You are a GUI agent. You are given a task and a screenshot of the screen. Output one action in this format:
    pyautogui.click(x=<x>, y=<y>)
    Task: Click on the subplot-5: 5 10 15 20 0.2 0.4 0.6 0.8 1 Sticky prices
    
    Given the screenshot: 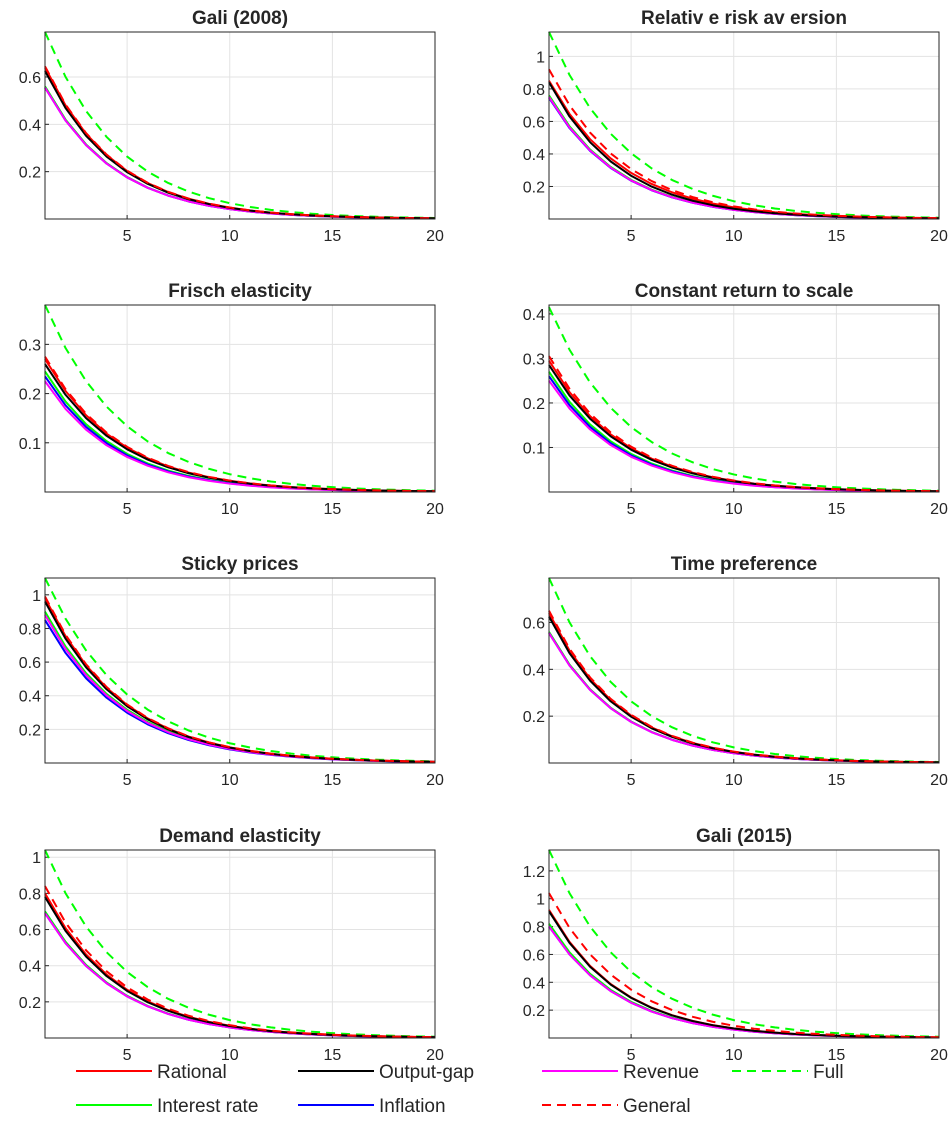 What is the action you would take?
    pyautogui.click(x=231, y=671)
    